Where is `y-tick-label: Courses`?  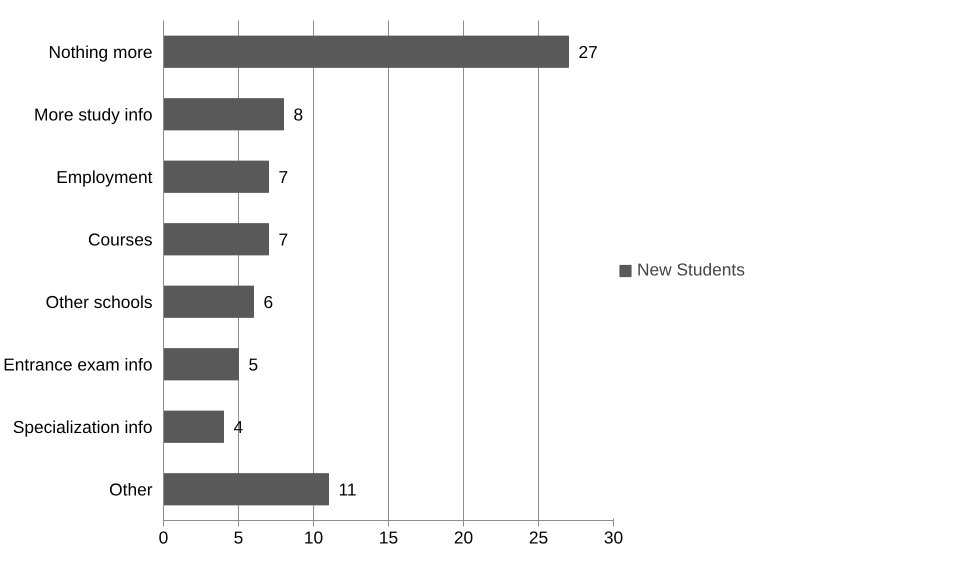 y-tick-label: Courses is located at coordinates (120, 239).